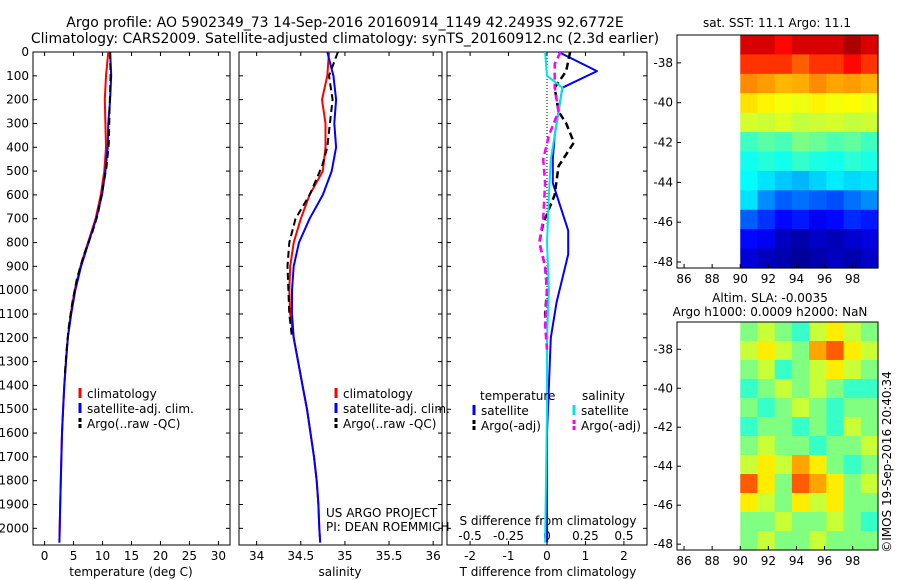 The height and width of the screenshot is (580, 900). I want to click on depth-tick-label: 1500, so click(14, 409).